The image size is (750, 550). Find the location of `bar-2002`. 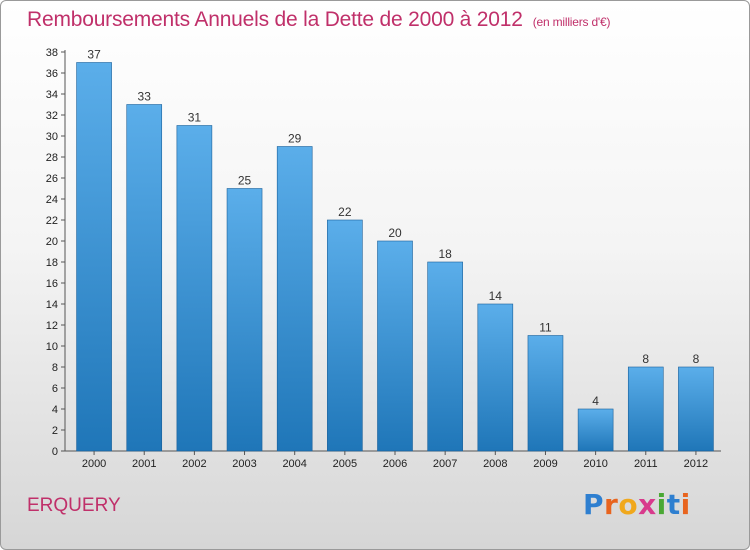

bar-2002 is located at coordinates (194, 288).